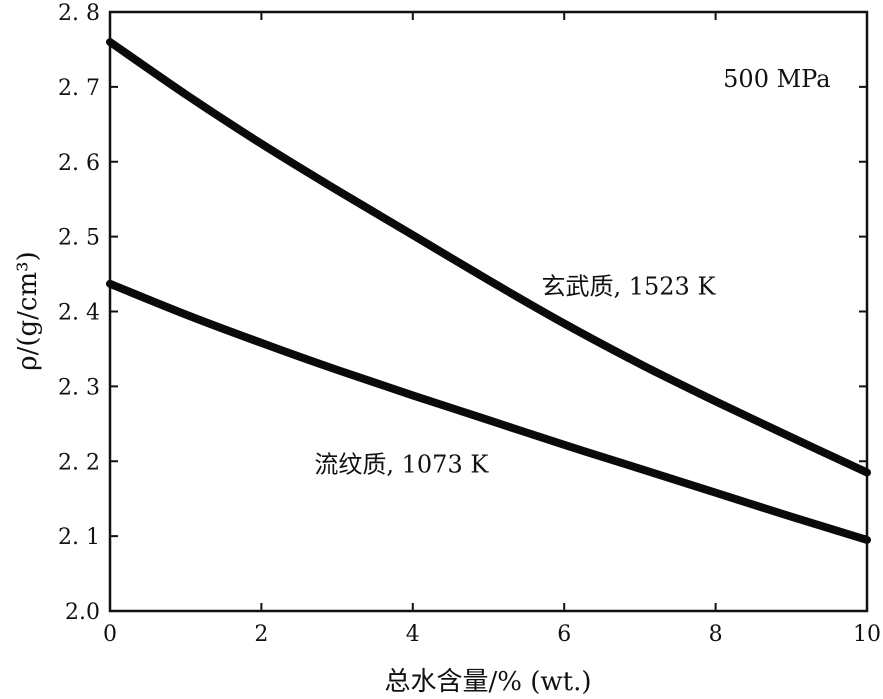 Image resolution: width=883 pixels, height=699 pixels. I want to click on y-tick-label: 2. 8, so click(79, 13).